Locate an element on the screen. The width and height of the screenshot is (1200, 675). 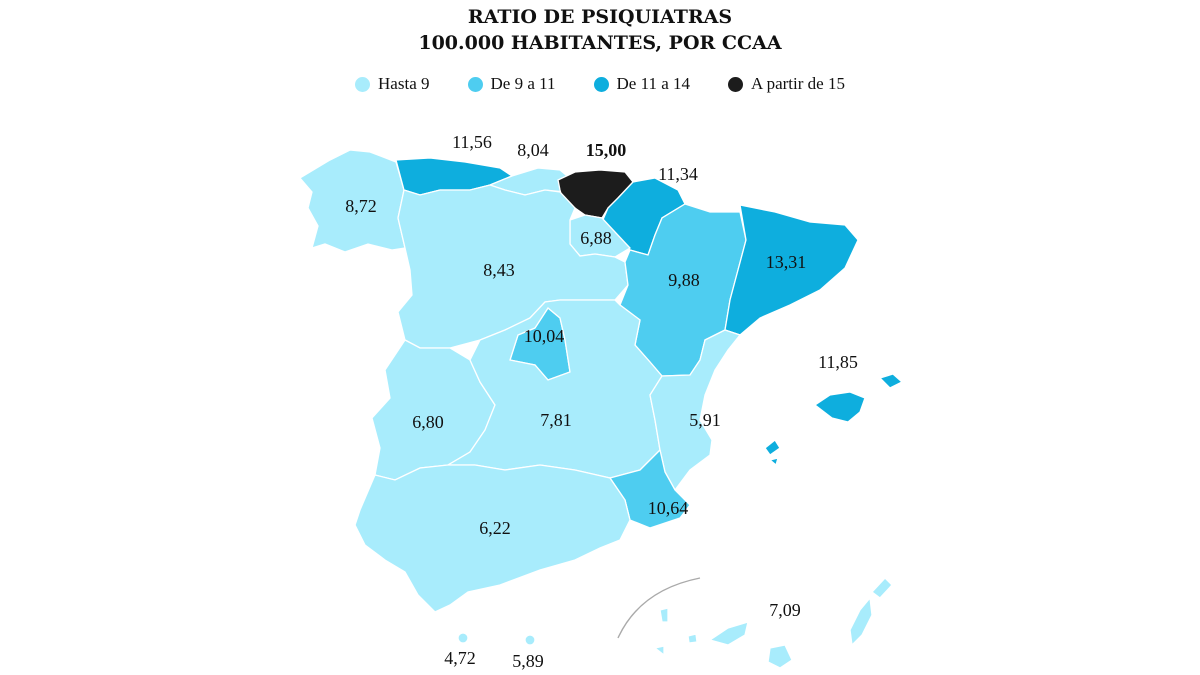
region-ceuta is located at coordinates (463, 638).